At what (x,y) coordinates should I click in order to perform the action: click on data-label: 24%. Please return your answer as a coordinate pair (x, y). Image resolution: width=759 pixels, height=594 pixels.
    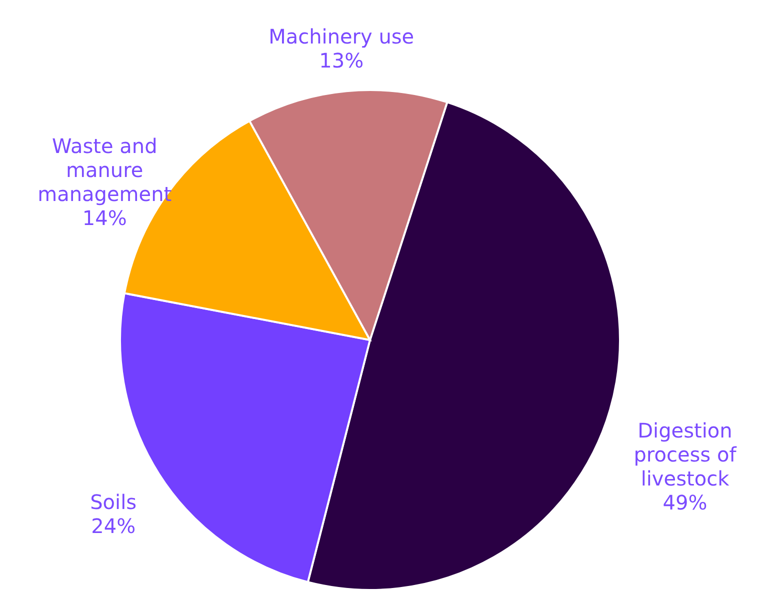
    Looking at the image, I should click on (113, 526).